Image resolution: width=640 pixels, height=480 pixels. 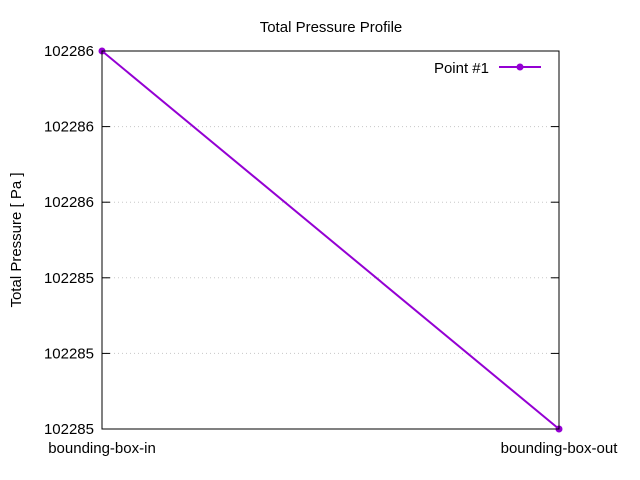 I want to click on x-tick-label: bounding-box-in, so click(x=102, y=448).